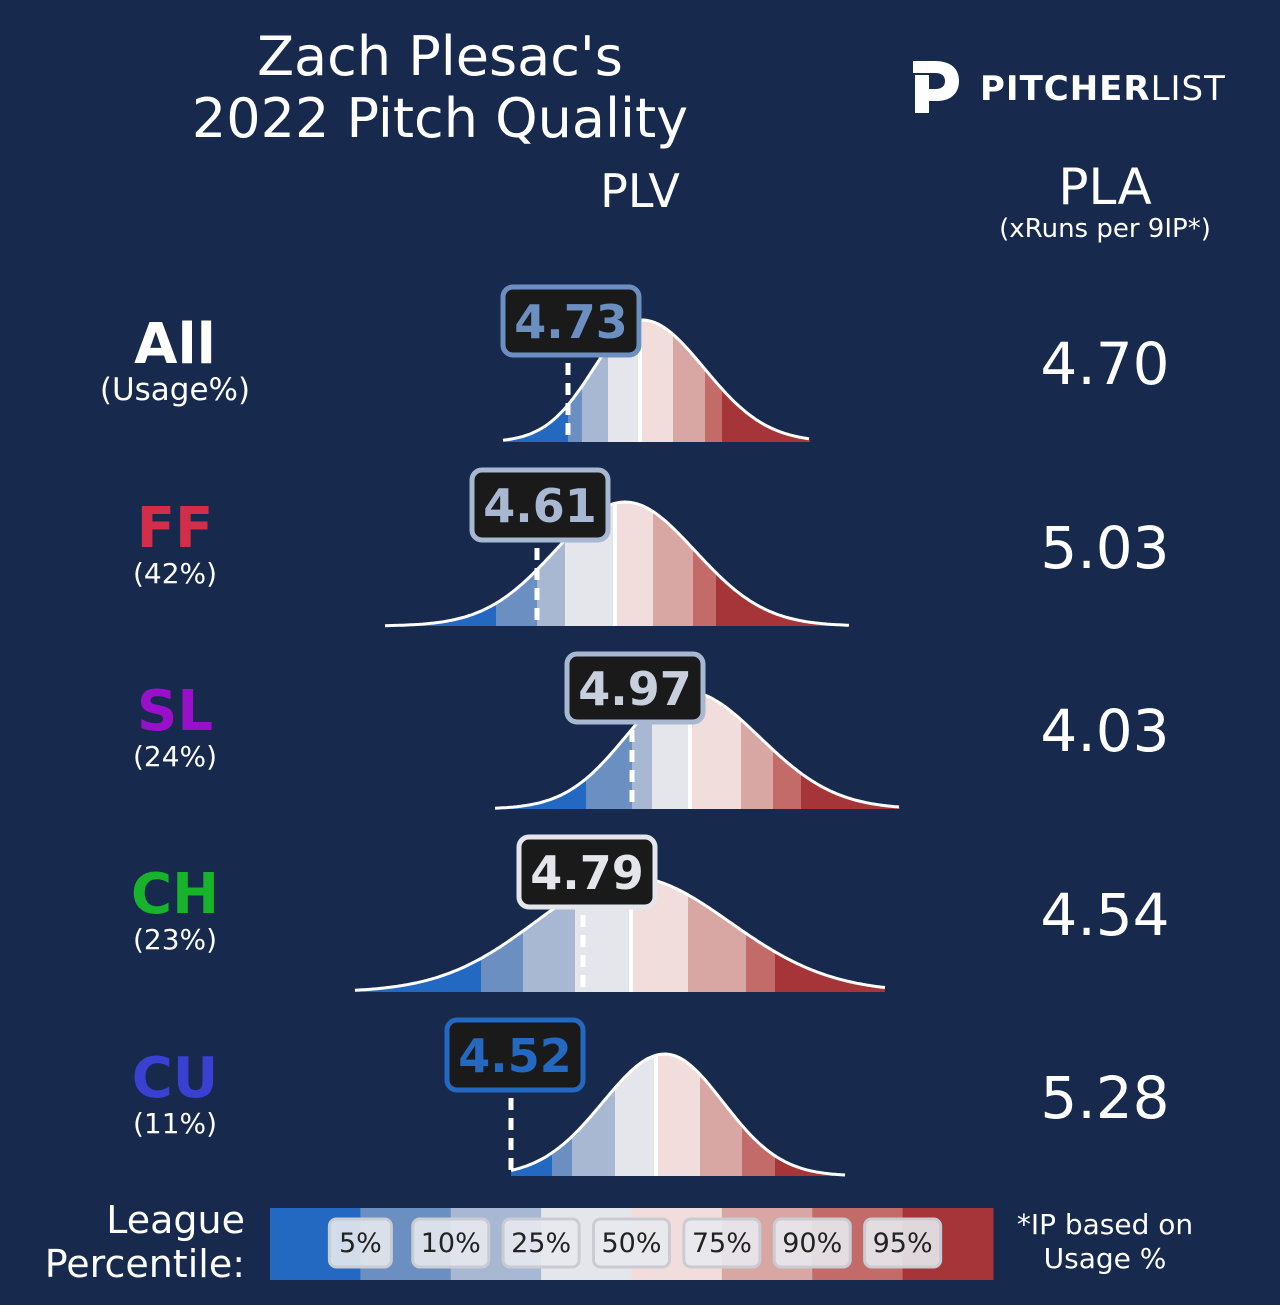 The image size is (1280, 1305). What do you see at coordinates (175, 1123) in the screenshot?
I see `usage-cu: (11%)` at bounding box center [175, 1123].